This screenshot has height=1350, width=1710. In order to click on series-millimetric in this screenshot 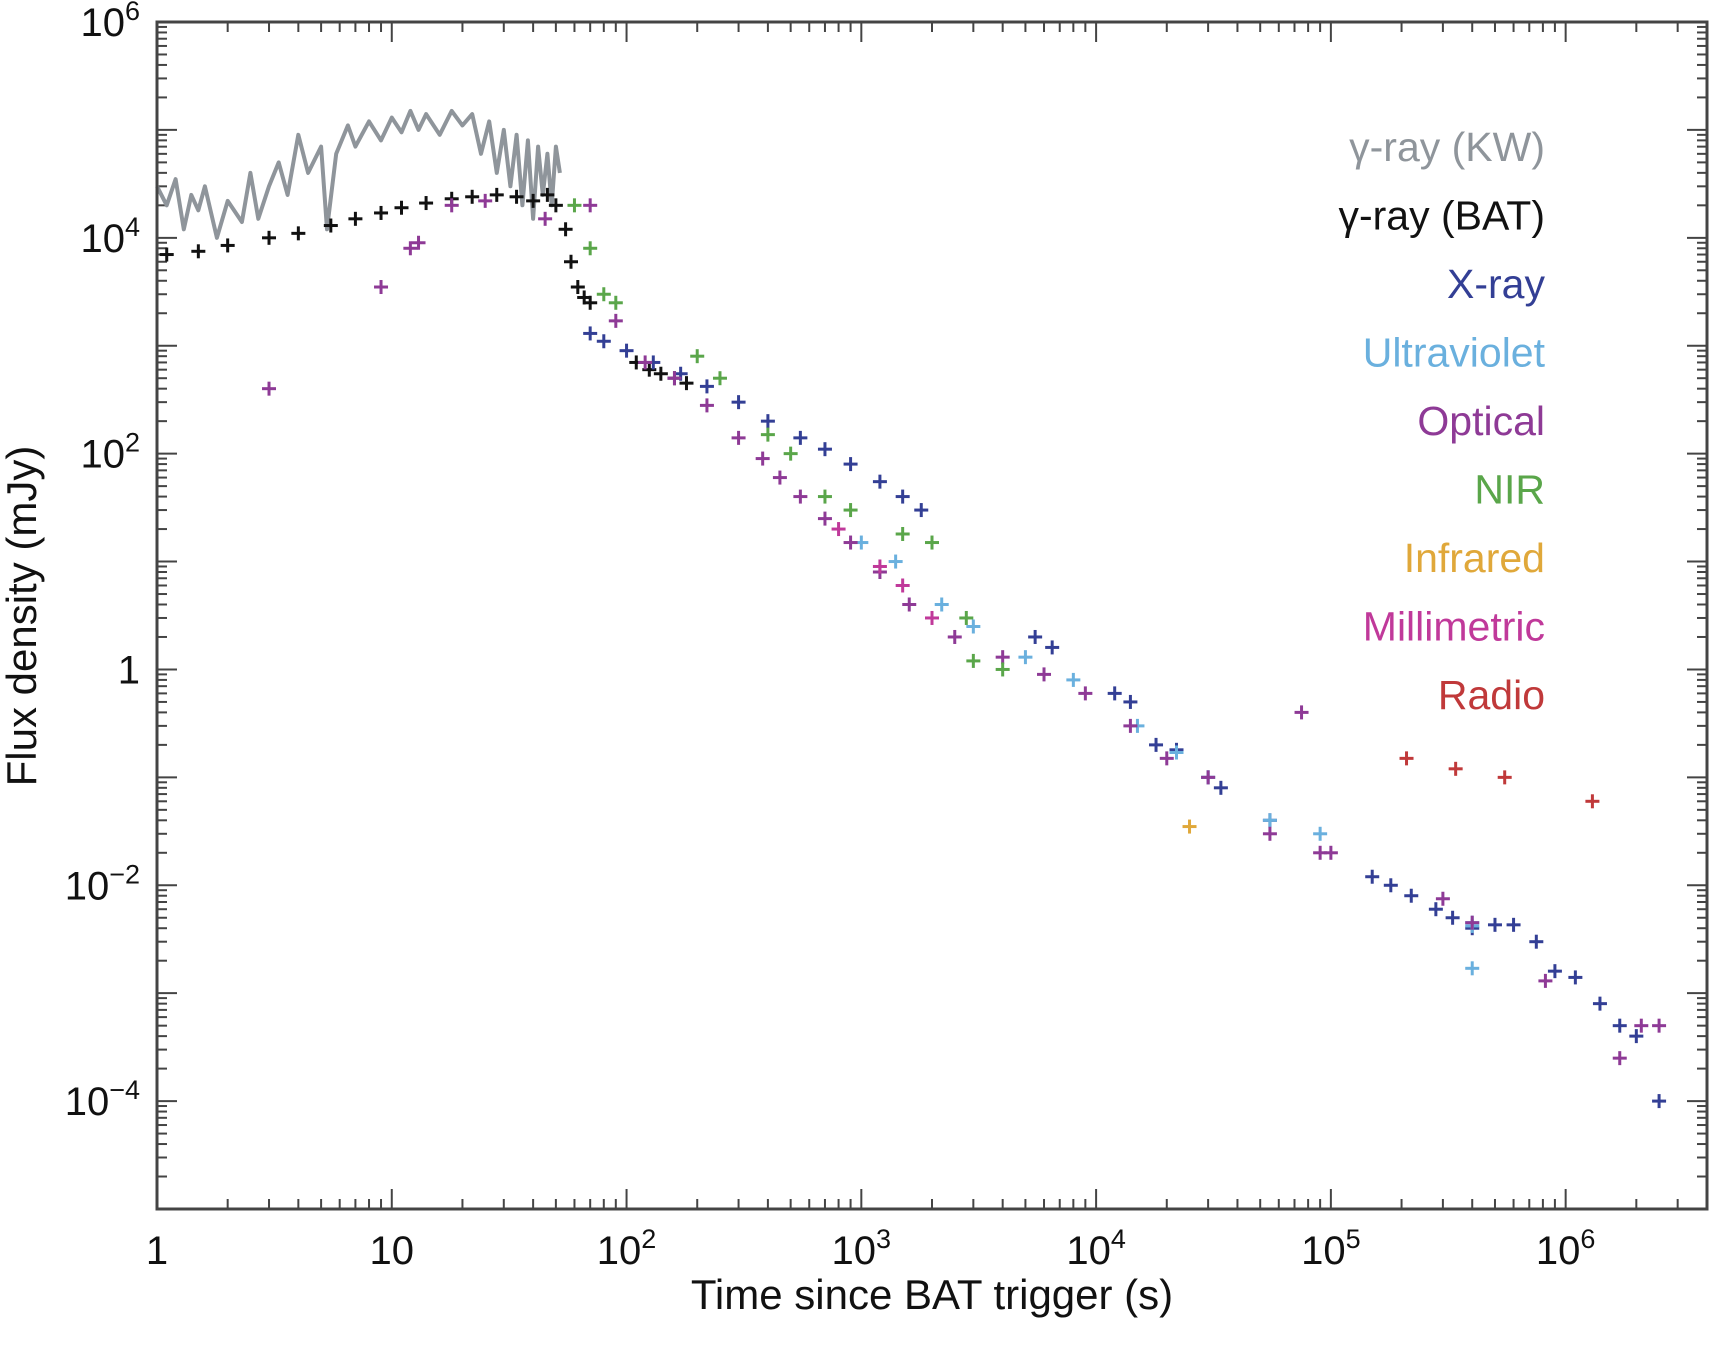, I will do `click(885, 573)`.